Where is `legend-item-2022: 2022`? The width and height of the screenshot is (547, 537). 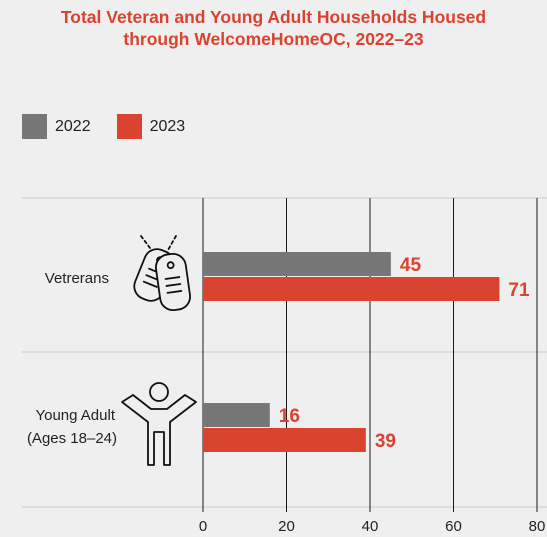
legend-item-2022: 2022 is located at coordinates (56, 126).